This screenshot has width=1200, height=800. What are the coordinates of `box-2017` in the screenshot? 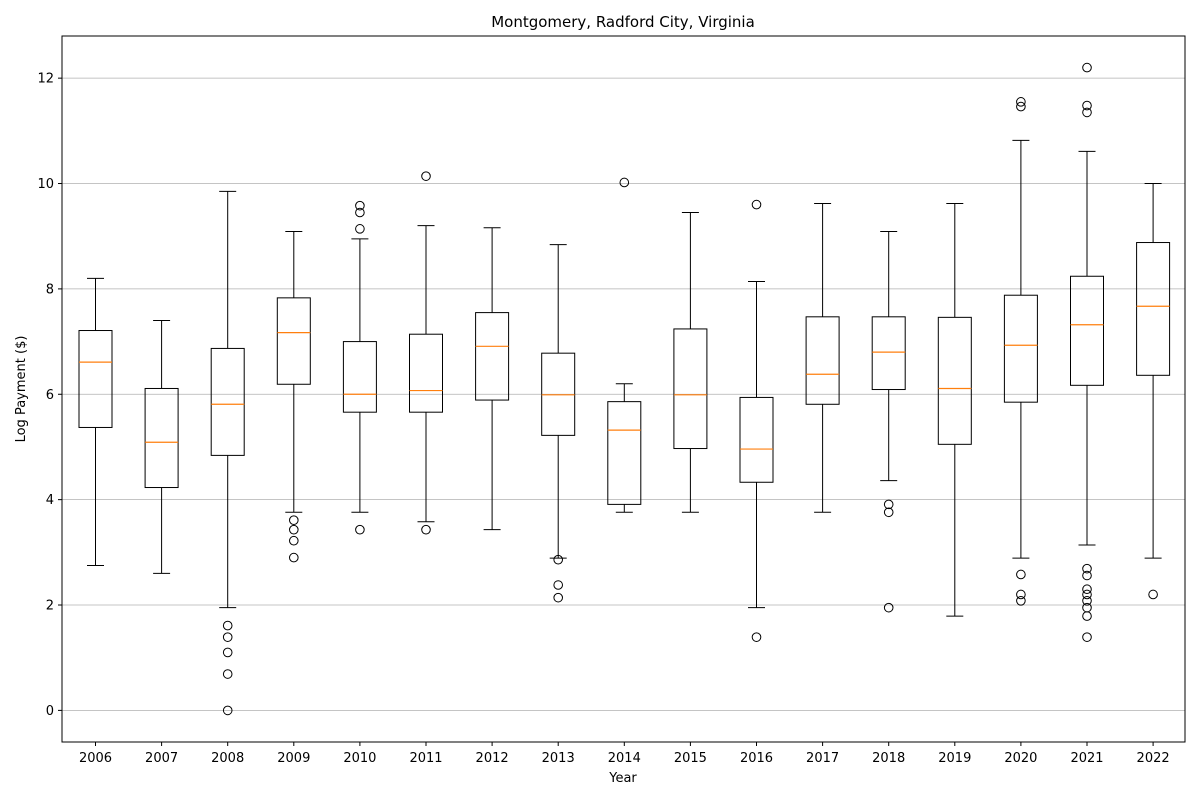 It's located at (822, 358).